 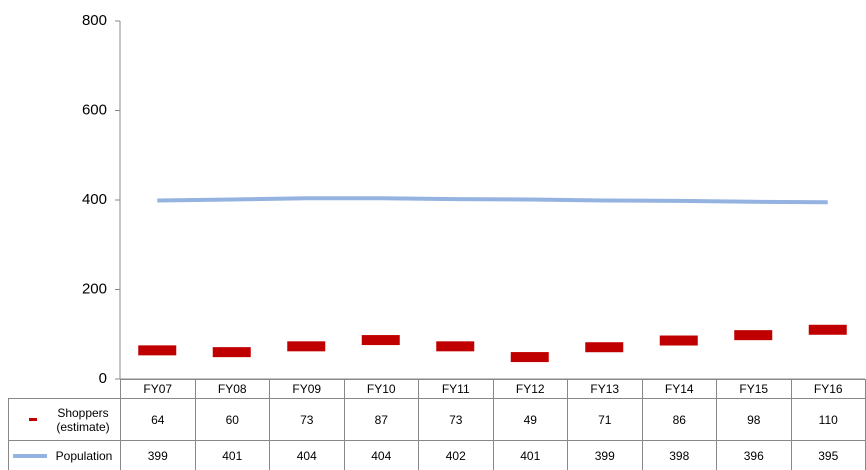 What do you see at coordinates (679, 419) in the screenshot?
I see `value-cell: 86` at bounding box center [679, 419].